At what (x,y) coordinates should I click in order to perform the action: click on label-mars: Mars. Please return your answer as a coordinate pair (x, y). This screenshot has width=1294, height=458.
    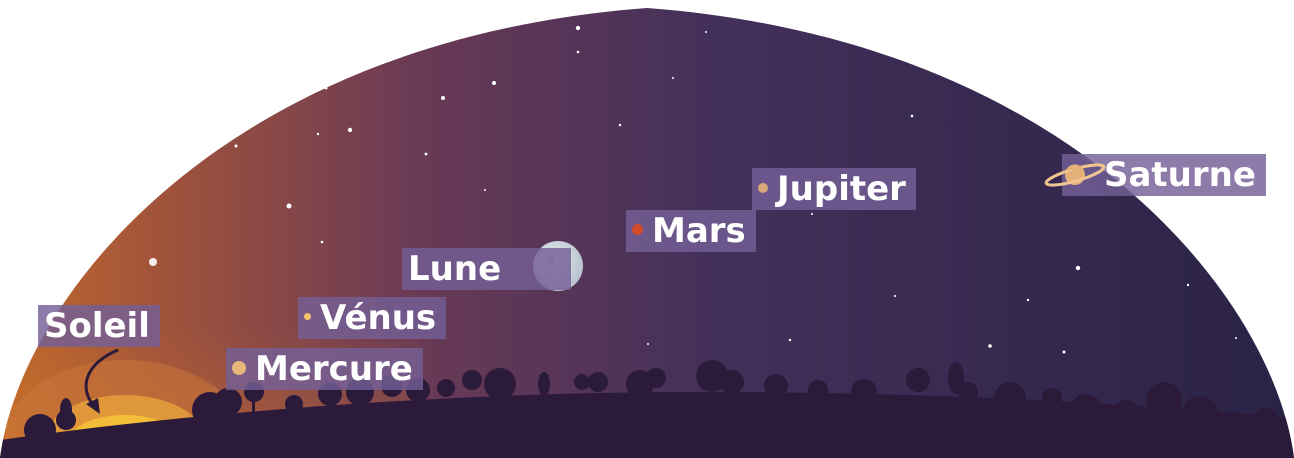
    Looking at the image, I should click on (691, 231).